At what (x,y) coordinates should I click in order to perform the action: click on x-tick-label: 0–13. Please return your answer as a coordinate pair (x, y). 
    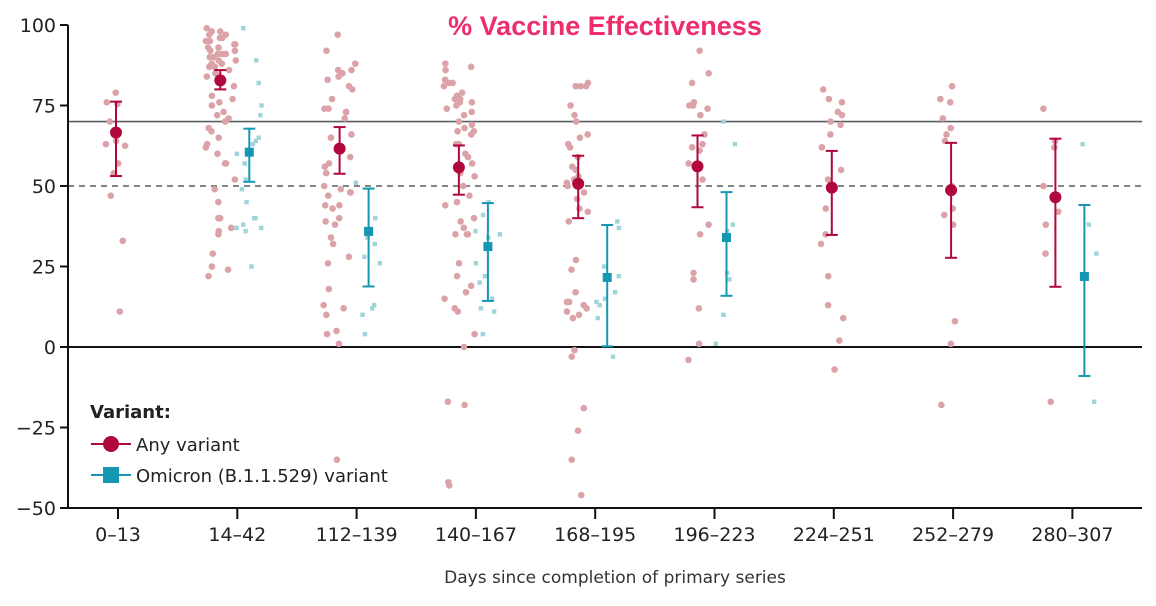
    Looking at the image, I should click on (118, 535).